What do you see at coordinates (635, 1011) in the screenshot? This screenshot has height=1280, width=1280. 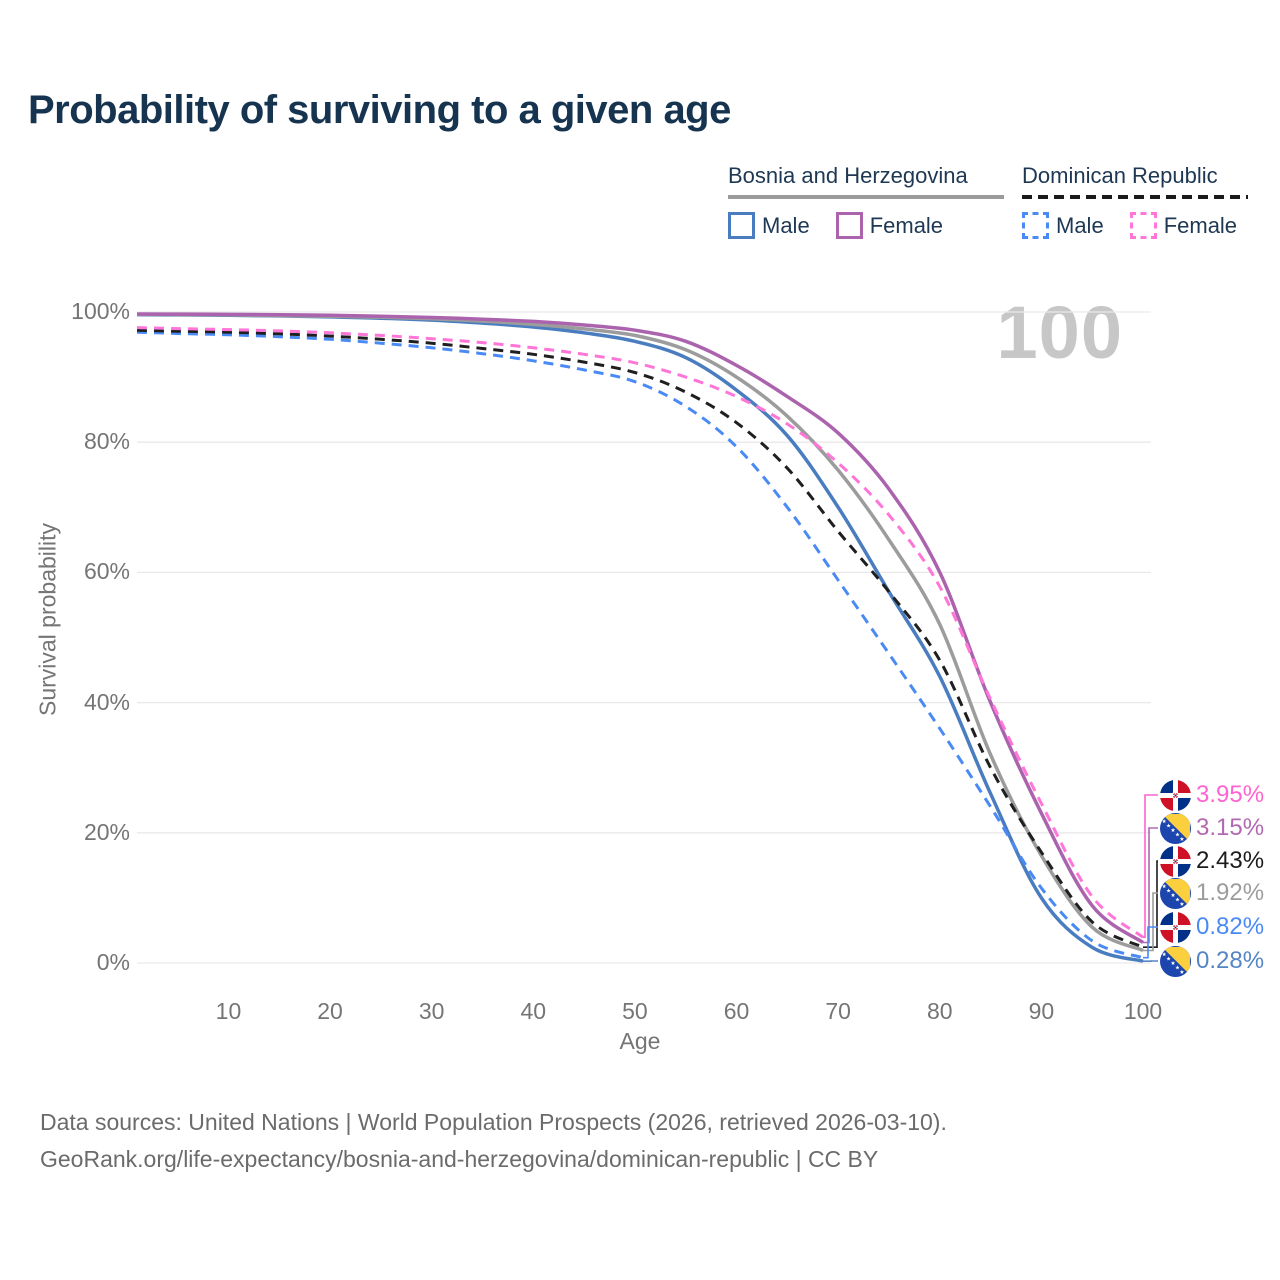 I see `x-tick-label: 50` at bounding box center [635, 1011].